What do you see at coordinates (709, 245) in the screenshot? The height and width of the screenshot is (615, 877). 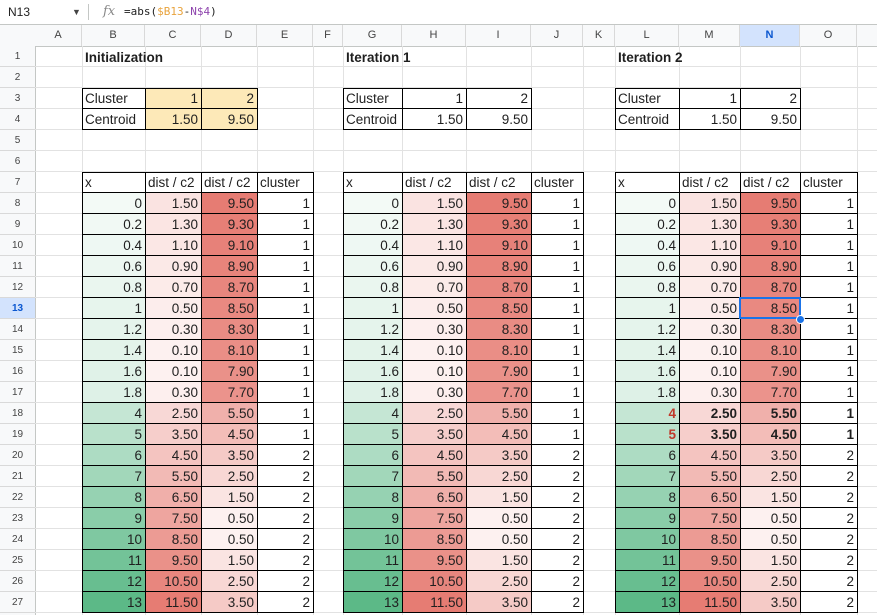 I see `dist-c1-value: 1.10` at bounding box center [709, 245].